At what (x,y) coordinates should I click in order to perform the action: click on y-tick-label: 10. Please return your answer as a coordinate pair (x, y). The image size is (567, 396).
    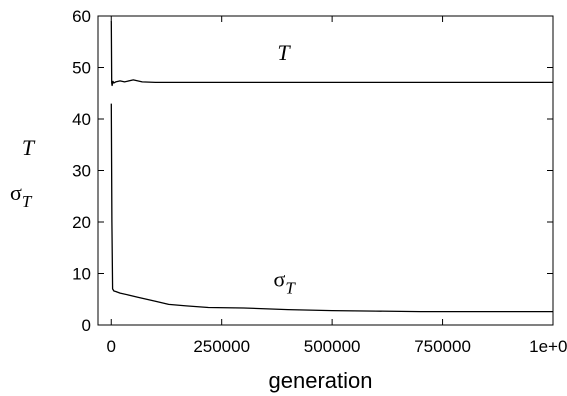
    Looking at the image, I should click on (81, 274).